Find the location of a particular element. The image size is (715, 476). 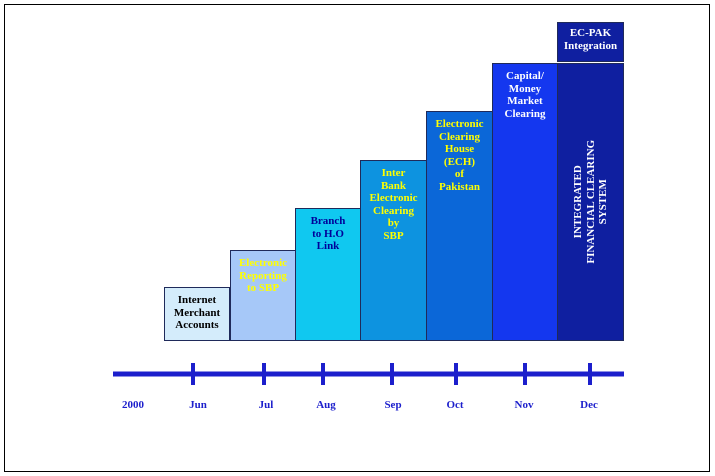

step-capital-money-market: Capital/ Money Market Clearing is located at coordinates (525, 202).